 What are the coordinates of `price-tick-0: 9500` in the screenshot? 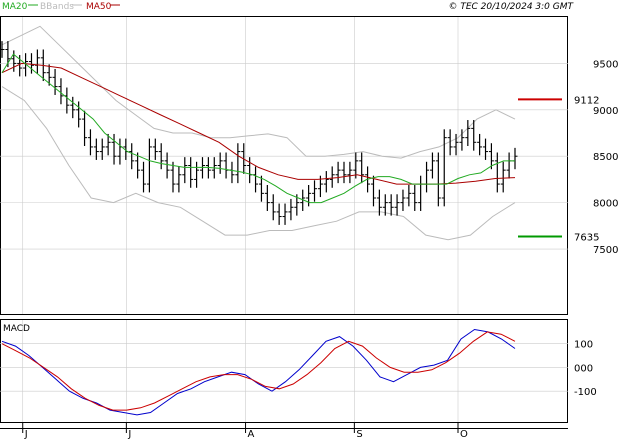 It's located at (605, 64).